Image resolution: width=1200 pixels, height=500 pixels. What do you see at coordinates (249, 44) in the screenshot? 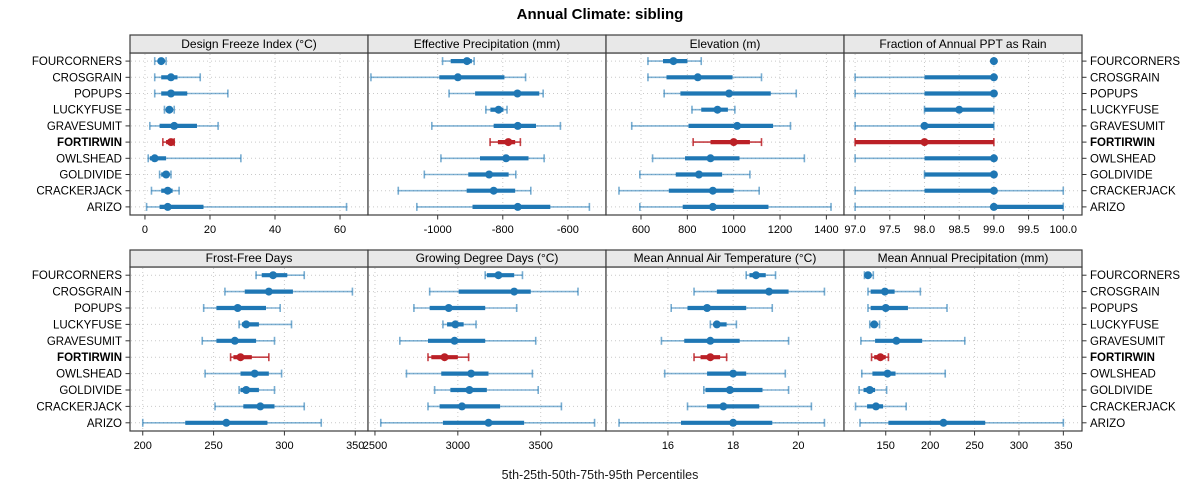
I see `panel-header-label: Design Freeze Index (°C)` at bounding box center [249, 44].